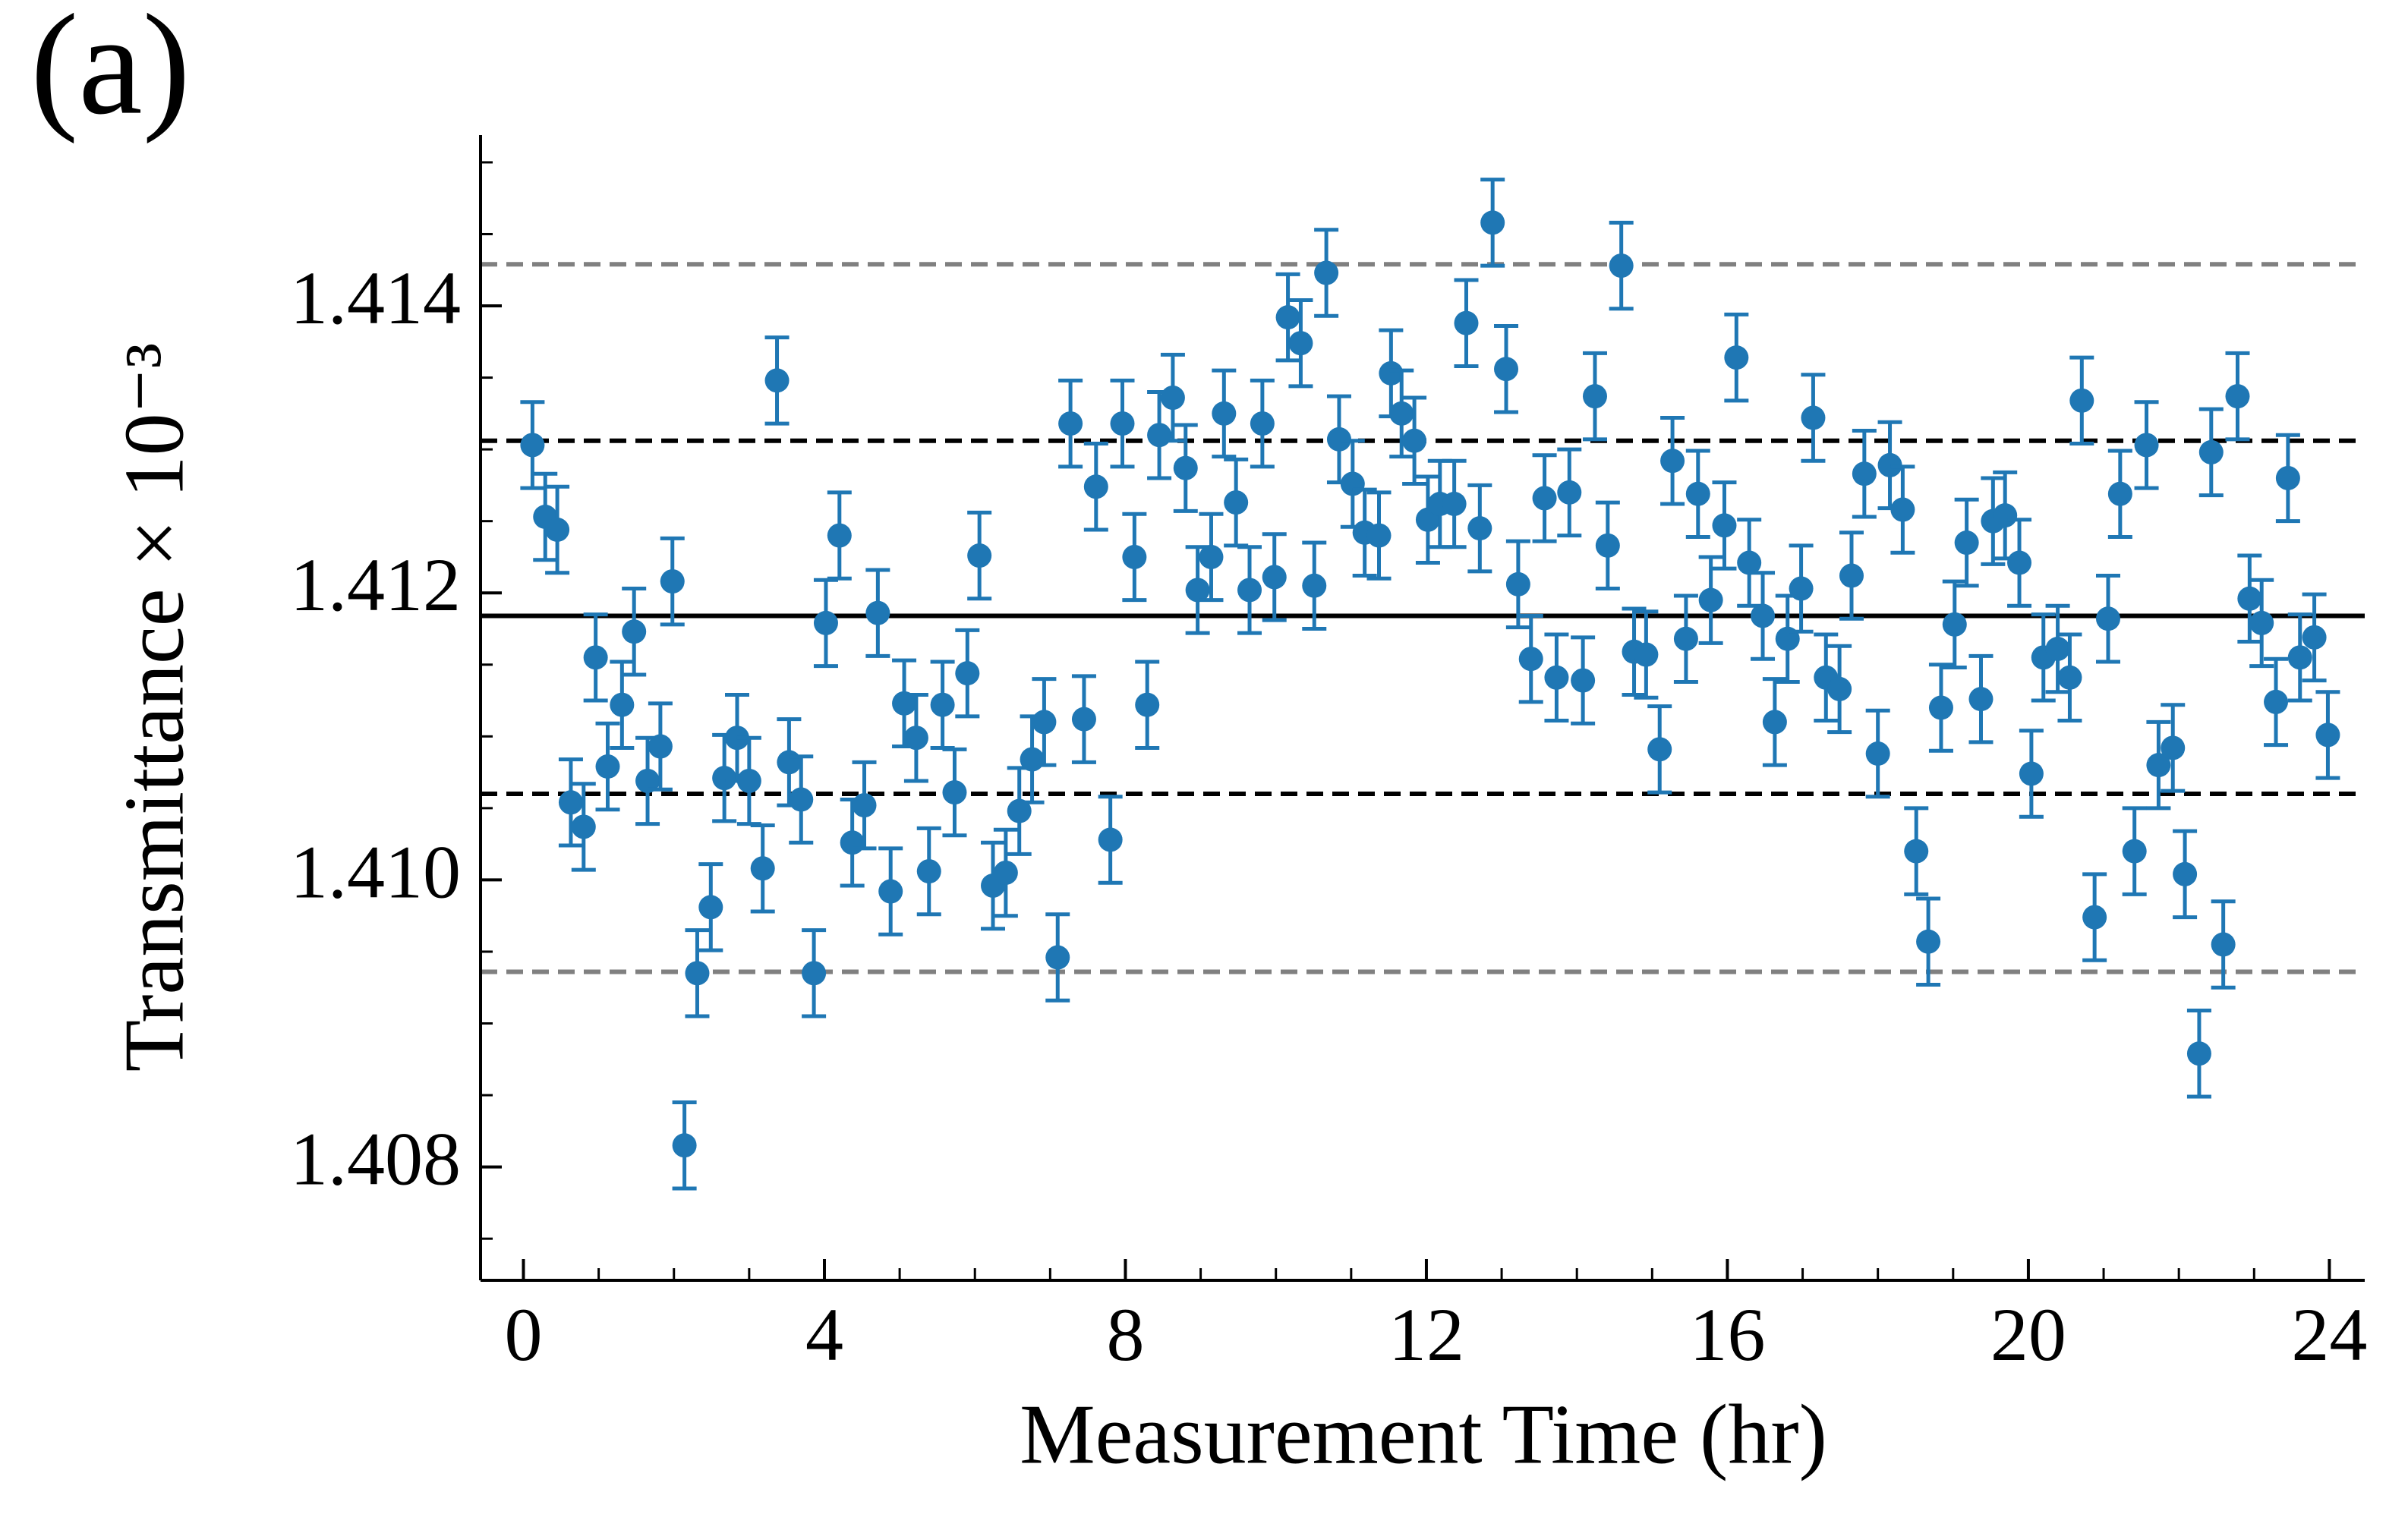 This screenshot has width=2408, height=1530. Describe the element at coordinates (375, 872) in the screenshot. I see `y-tick-label: 1.410` at that location.